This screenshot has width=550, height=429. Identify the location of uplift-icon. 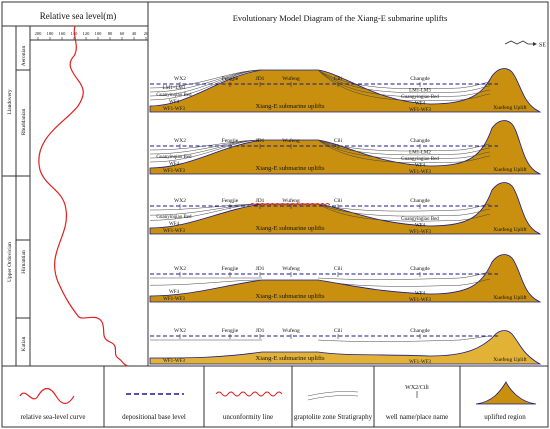
(506, 393).